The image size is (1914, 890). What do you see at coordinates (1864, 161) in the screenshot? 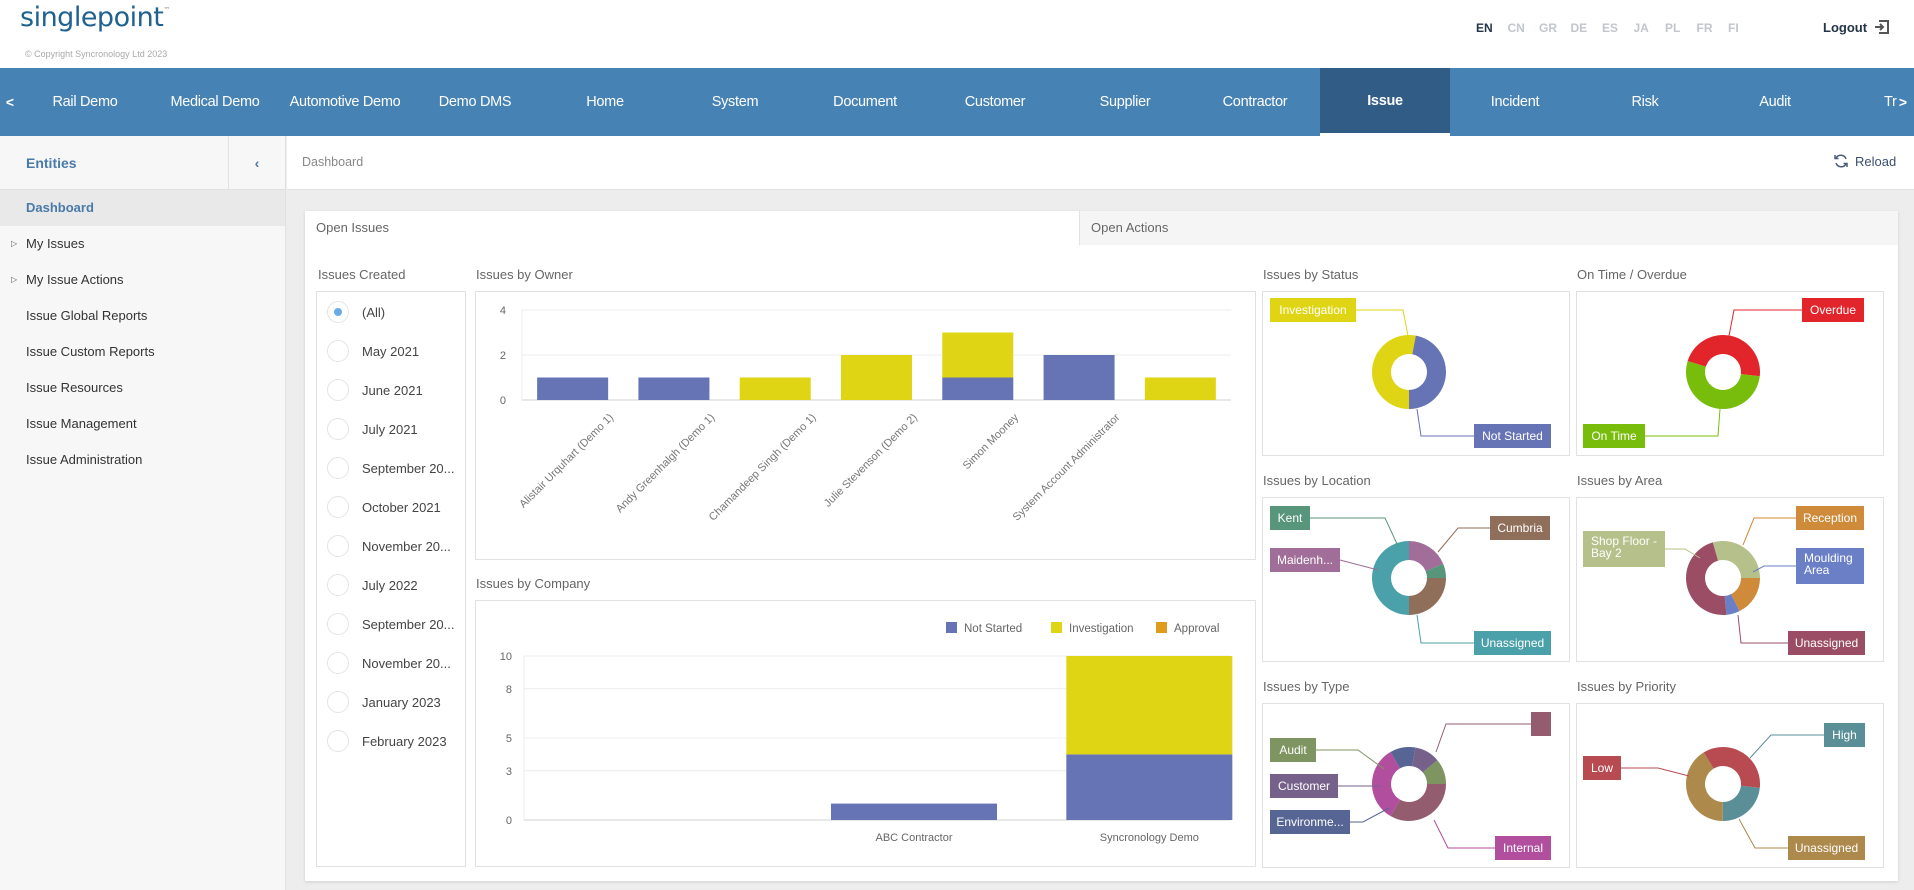
I see `reload-button: Reload` at bounding box center [1864, 161].